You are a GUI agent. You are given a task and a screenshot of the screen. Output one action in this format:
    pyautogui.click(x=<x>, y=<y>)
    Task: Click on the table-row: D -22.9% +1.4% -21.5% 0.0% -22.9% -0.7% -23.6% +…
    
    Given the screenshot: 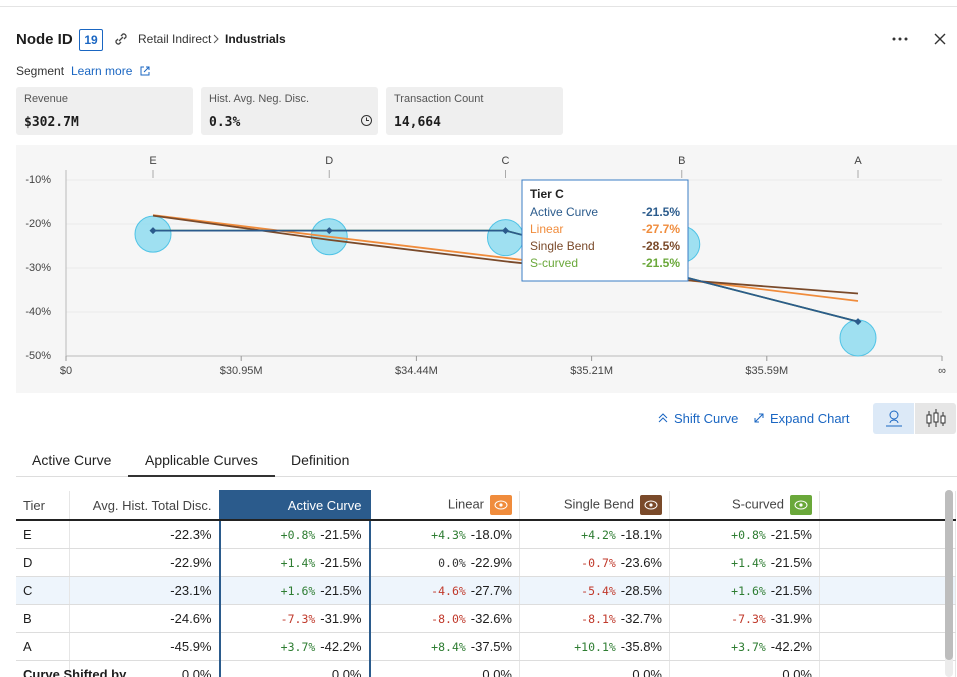 What is the action you would take?
    pyautogui.click(x=486, y=562)
    